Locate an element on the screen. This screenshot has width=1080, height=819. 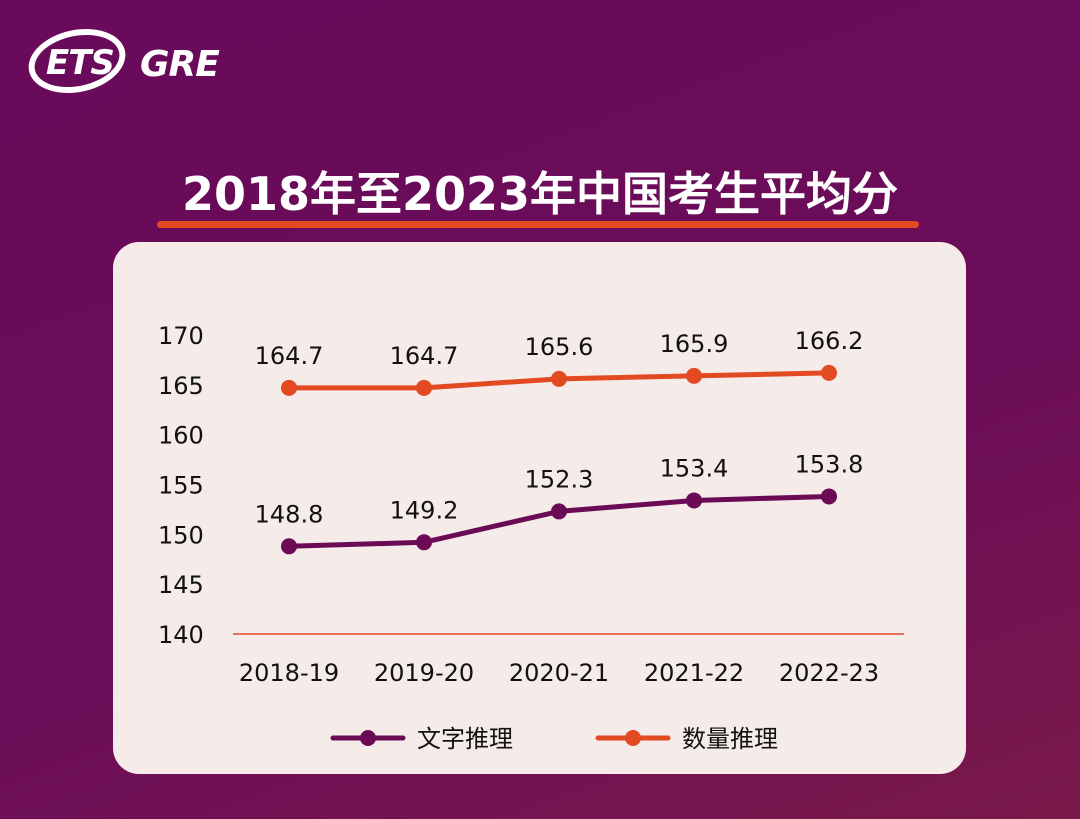
data-label: 149.2 is located at coordinates (424, 510).